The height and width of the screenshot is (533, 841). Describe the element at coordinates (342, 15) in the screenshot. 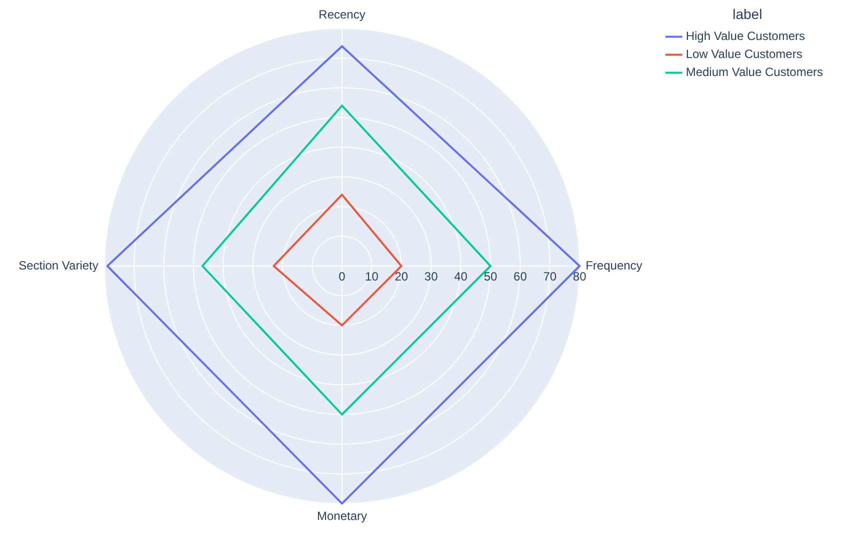

I see `spoke-label: Recency` at that location.